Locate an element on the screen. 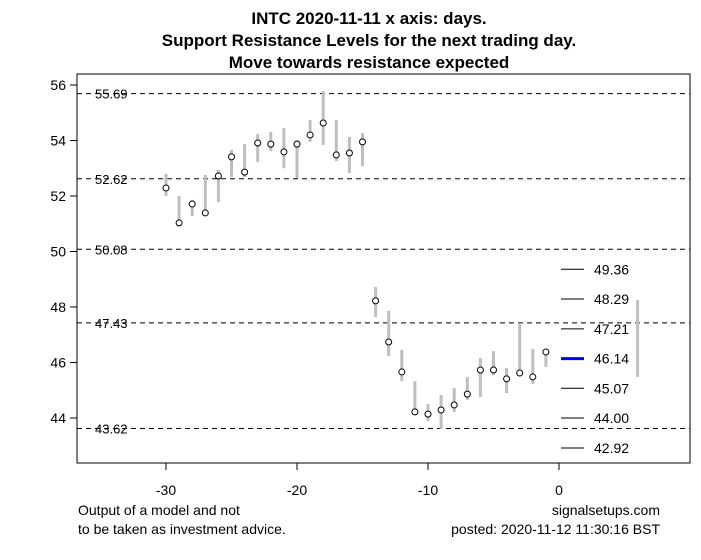  next-day-level-label: 44.00 is located at coordinates (611, 418).